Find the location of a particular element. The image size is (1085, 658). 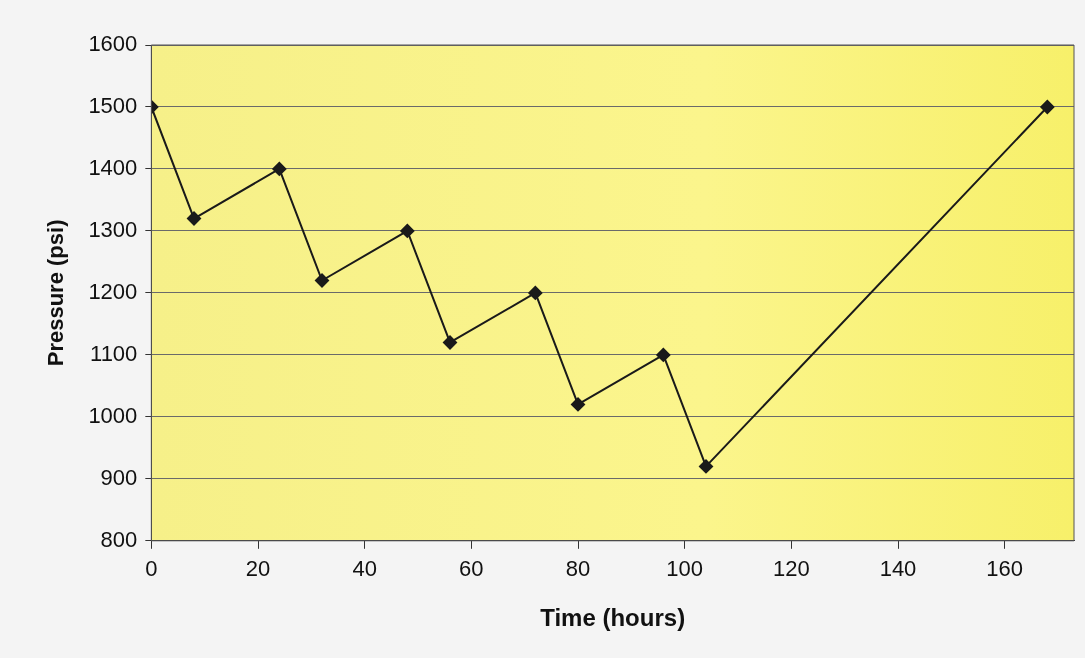

y-tick-label: 1400 is located at coordinates (113, 168).